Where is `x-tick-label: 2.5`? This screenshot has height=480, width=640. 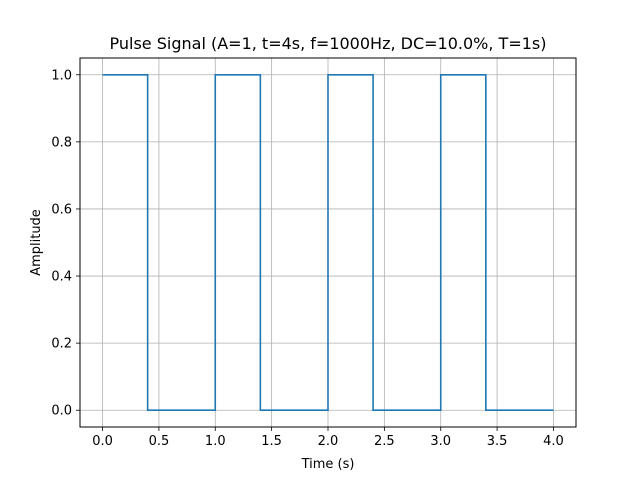
x-tick-label: 2.5 is located at coordinates (384, 441).